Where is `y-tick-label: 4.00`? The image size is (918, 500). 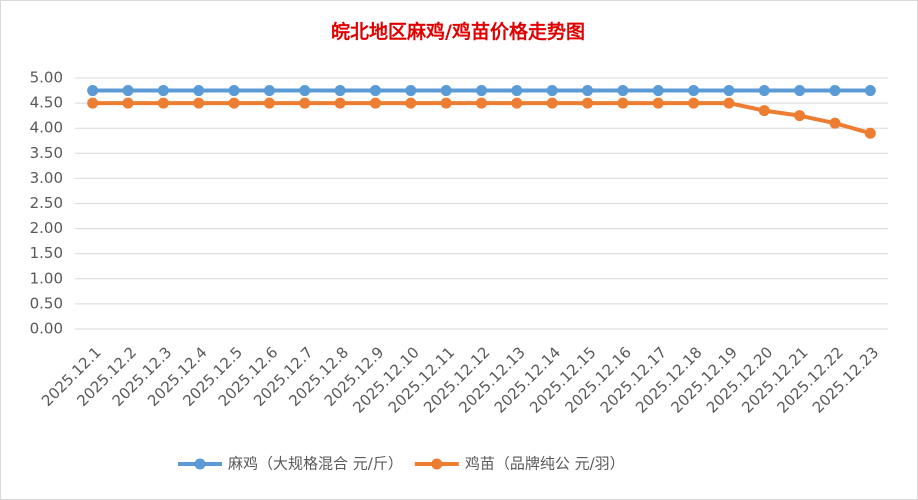 y-tick-label: 4.00 is located at coordinates (46, 128).